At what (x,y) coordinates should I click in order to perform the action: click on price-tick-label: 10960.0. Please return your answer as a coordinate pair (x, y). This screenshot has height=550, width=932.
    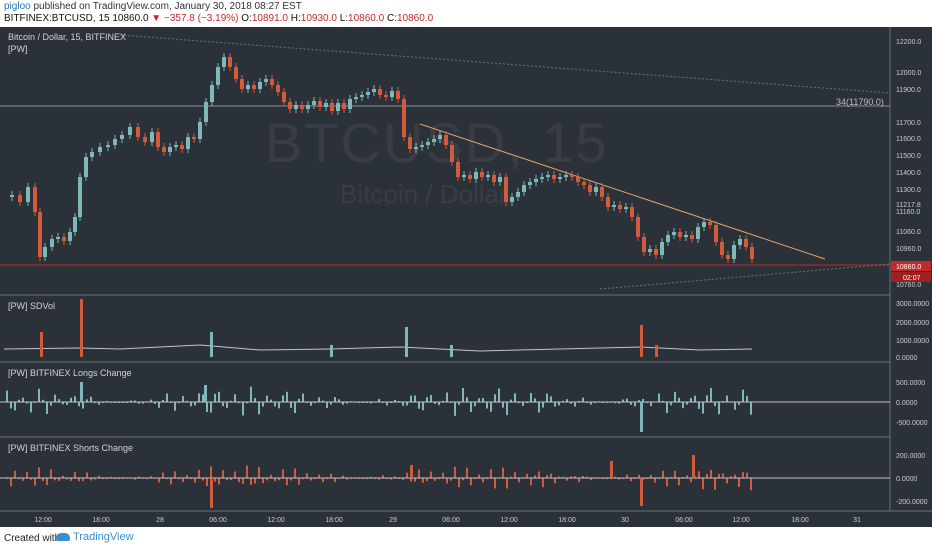
    Looking at the image, I should click on (908, 249).